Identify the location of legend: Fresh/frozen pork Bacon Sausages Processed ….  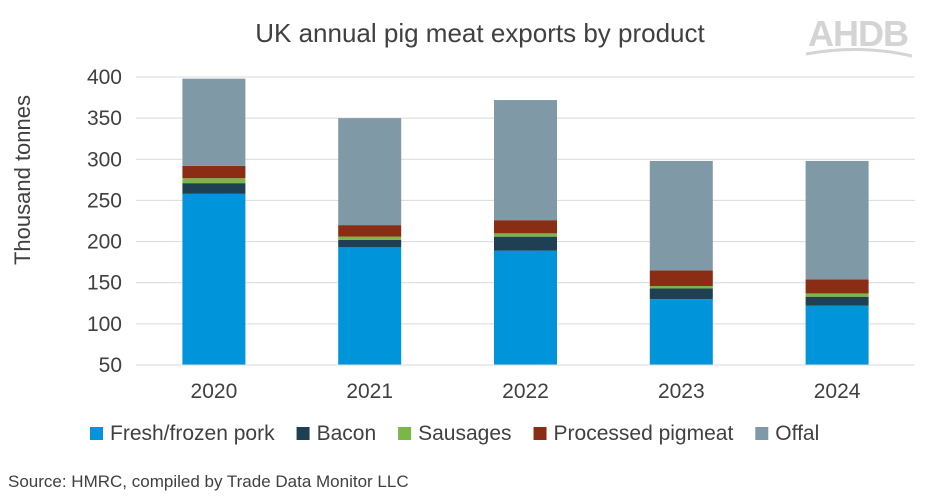
(454, 433).